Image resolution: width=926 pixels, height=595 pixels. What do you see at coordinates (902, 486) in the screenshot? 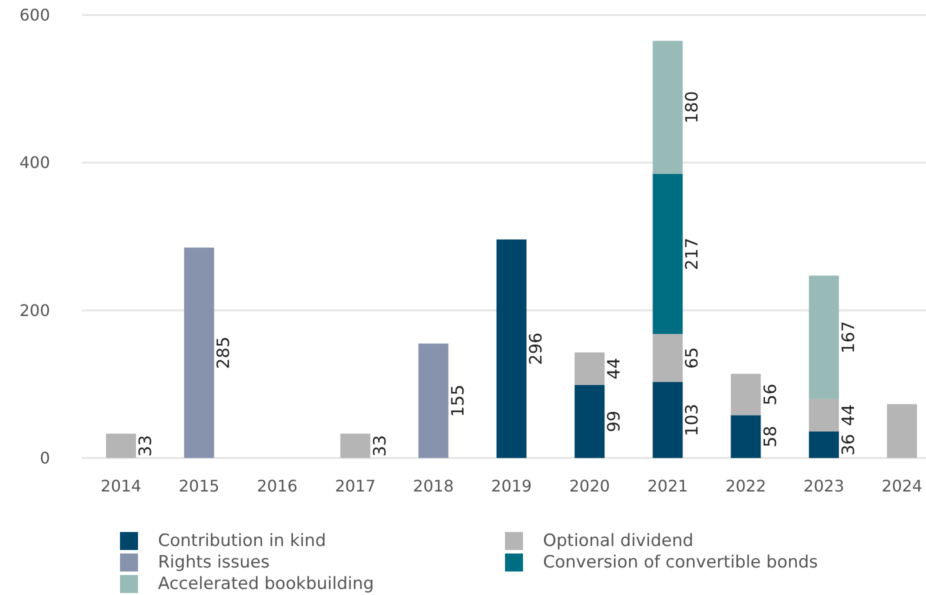
I see `x-tick-label: 2024` at bounding box center [902, 486].